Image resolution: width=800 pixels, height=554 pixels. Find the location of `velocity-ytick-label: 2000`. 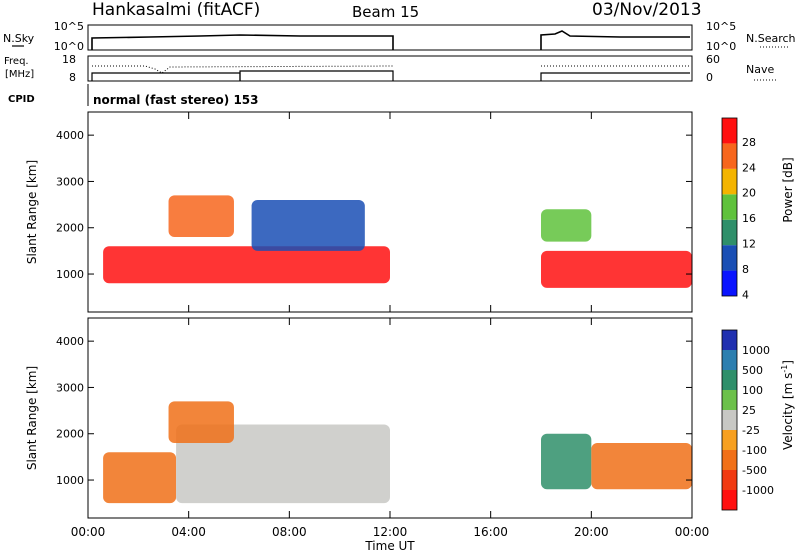

velocity-ytick-label: 2000 is located at coordinates (70, 434).